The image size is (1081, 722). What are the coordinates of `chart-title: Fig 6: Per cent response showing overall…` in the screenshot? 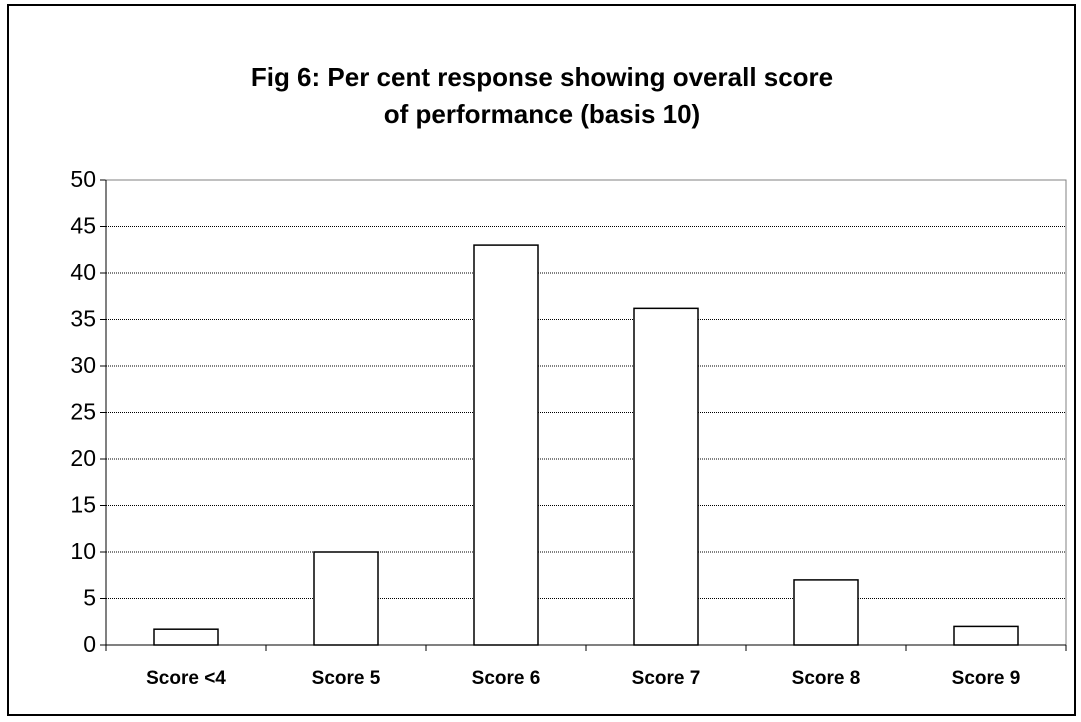 It's located at (542, 77).